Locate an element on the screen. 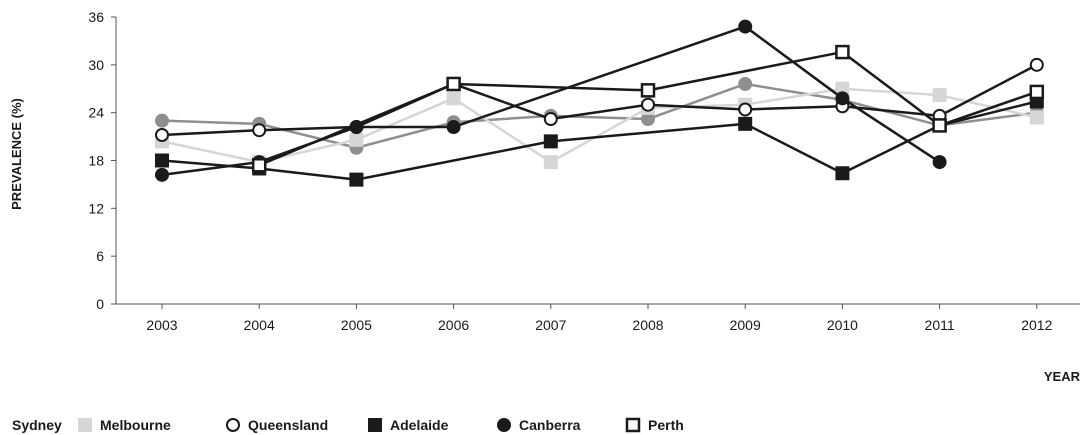 The height and width of the screenshot is (435, 1085). legend-label-sydney: Sydney is located at coordinates (37, 425).